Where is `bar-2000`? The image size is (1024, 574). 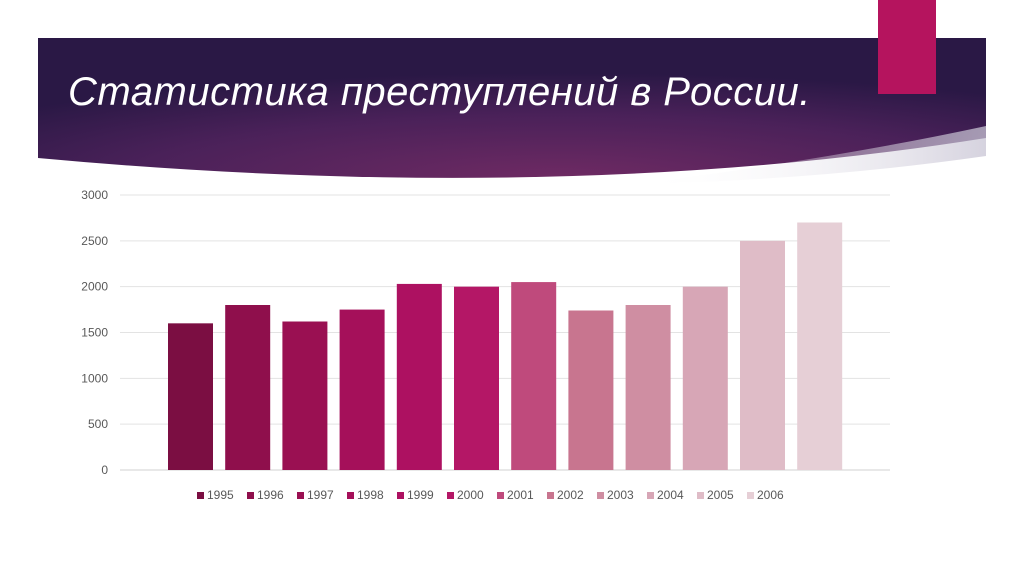
bar-2000 is located at coordinates (476, 378).